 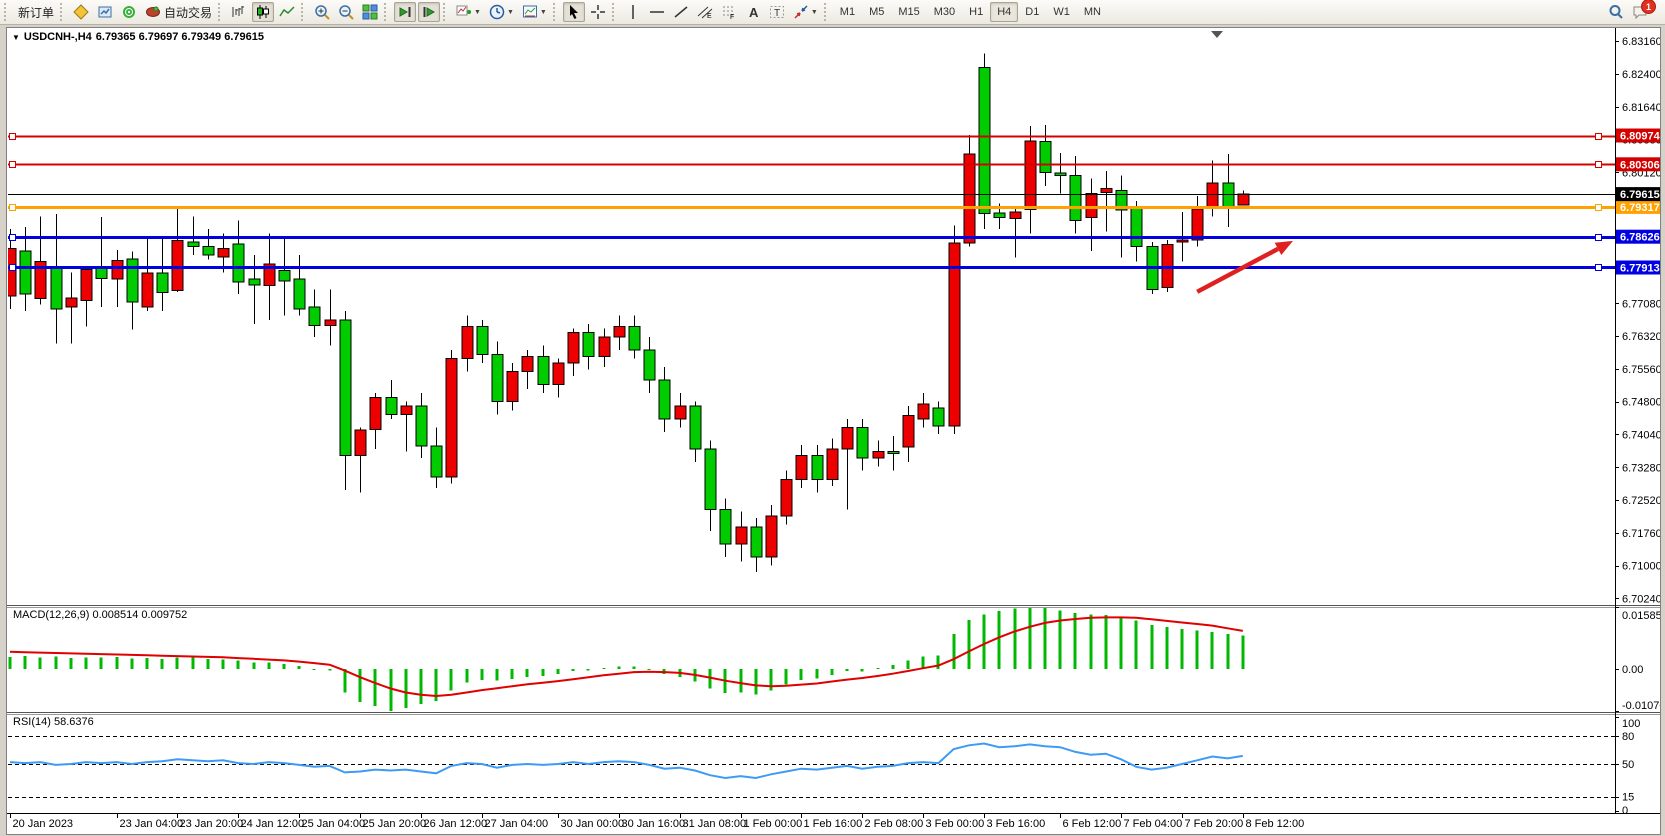 What do you see at coordinates (1004, 12) in the screenshot?
I see `timeframe-h4: H4` at bounding box center [1004, 12].